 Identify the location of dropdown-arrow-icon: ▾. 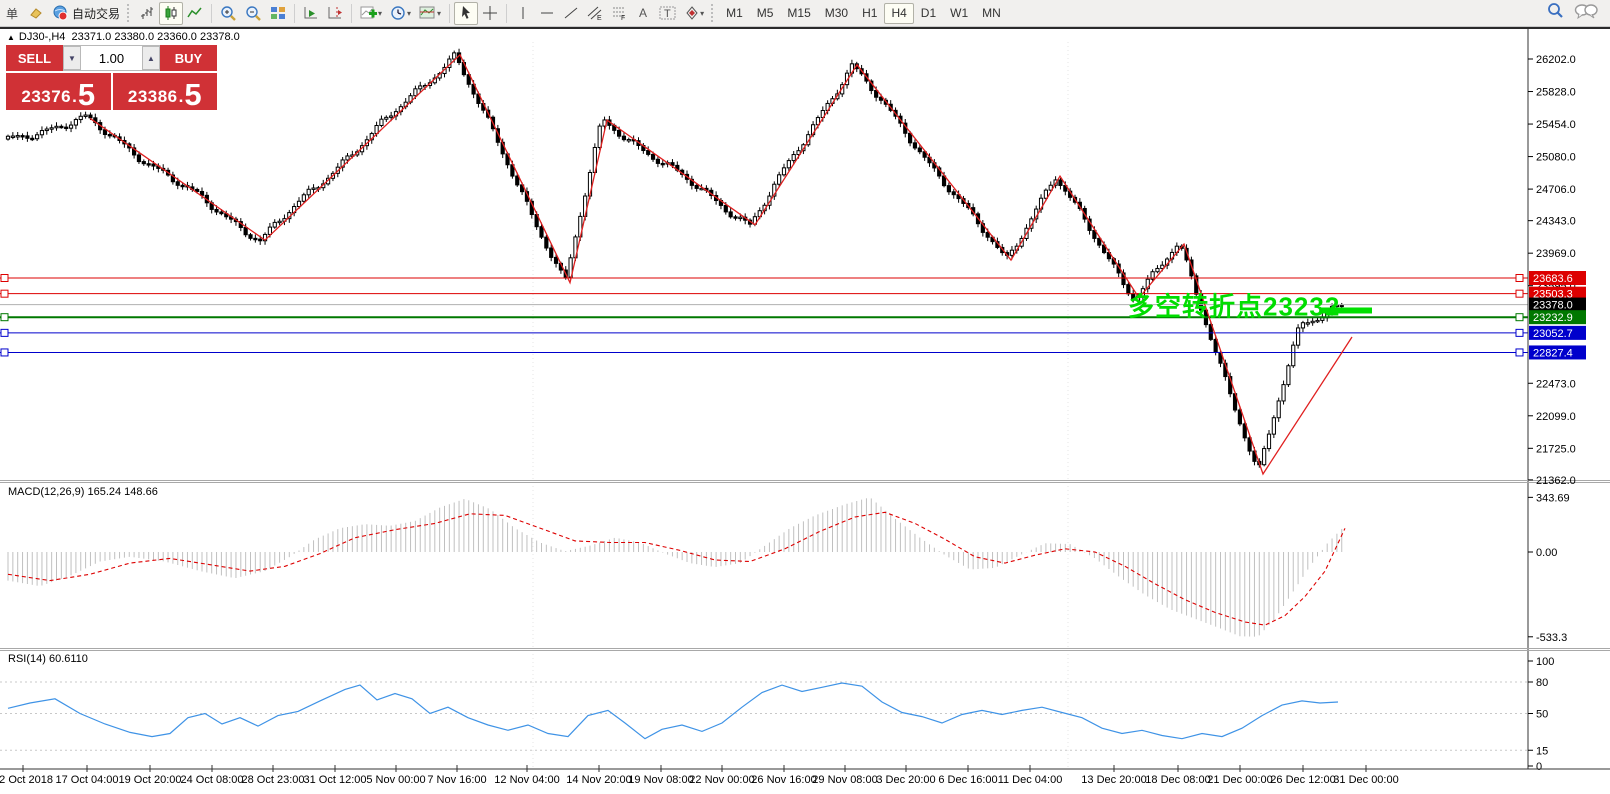
(409, 13).